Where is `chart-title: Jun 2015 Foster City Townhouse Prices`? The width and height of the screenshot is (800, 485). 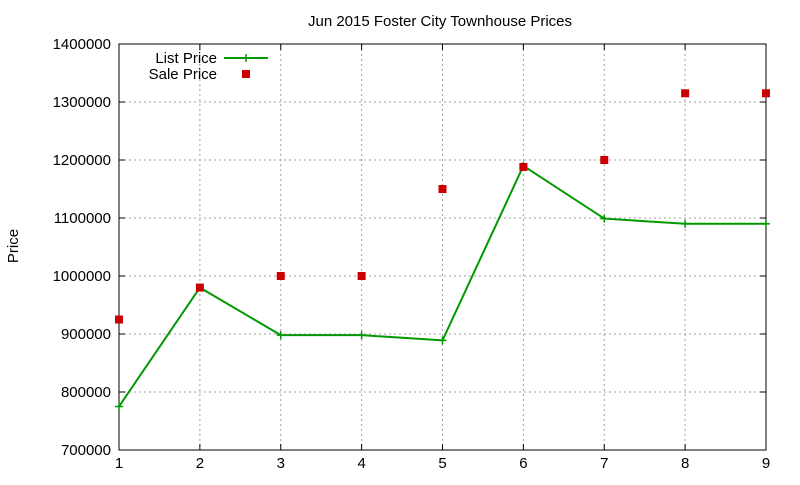 chart-title: Jun 2015 Foster City Townhouse Prices is located at coordinates (440, 21).